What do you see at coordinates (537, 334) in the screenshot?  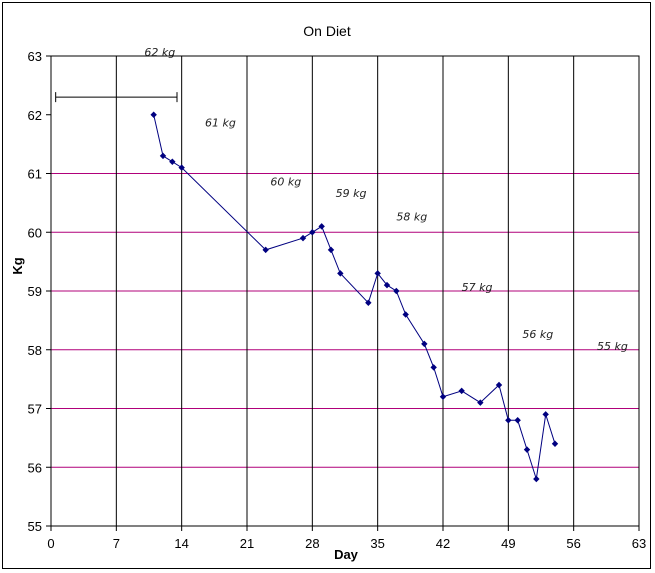 I see `annotation-label: 56 kg` at bounding box center [537, 334].